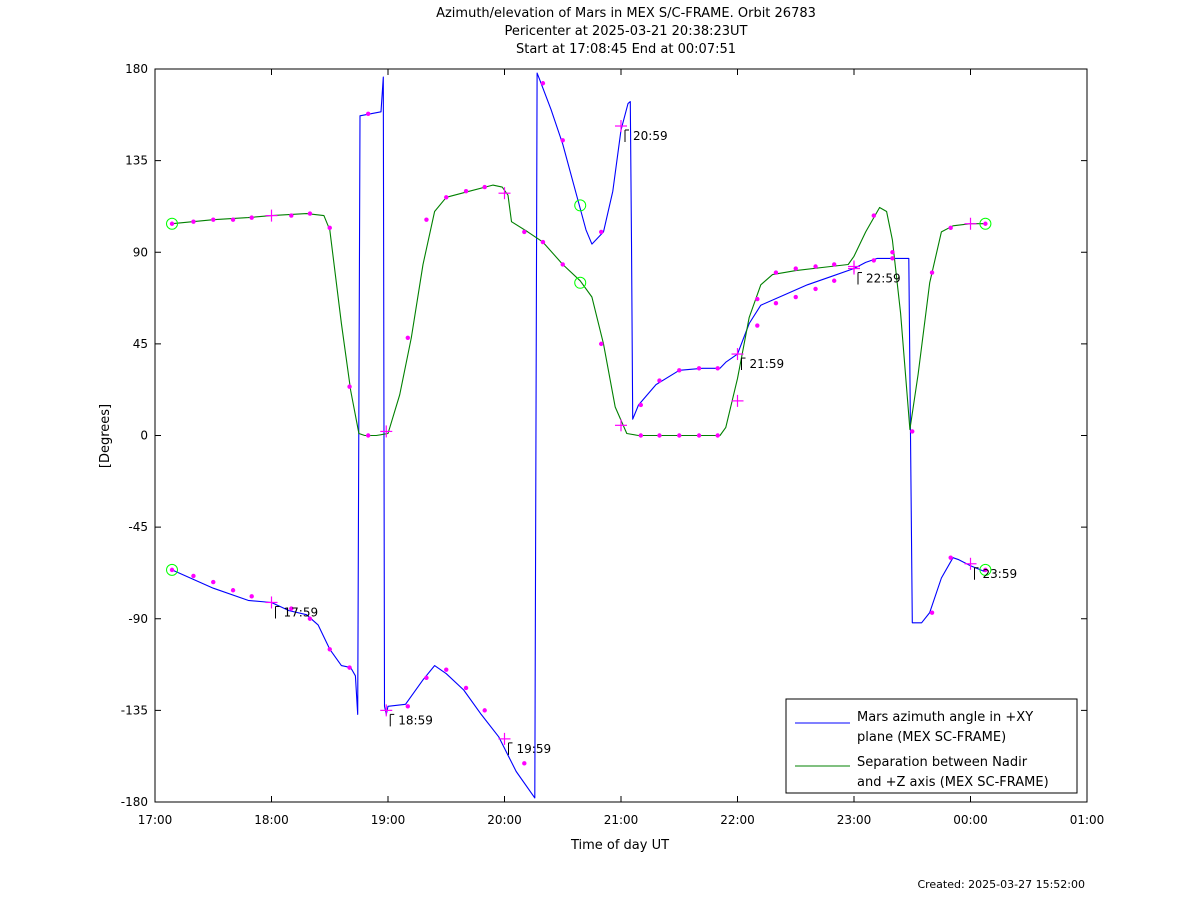 This screenshot has height=901, width=1200. What do you see at coordinates (301, 612) in the screenshot?
I see `time-annotation-label: 17:59` at bounding box center [301, 612].